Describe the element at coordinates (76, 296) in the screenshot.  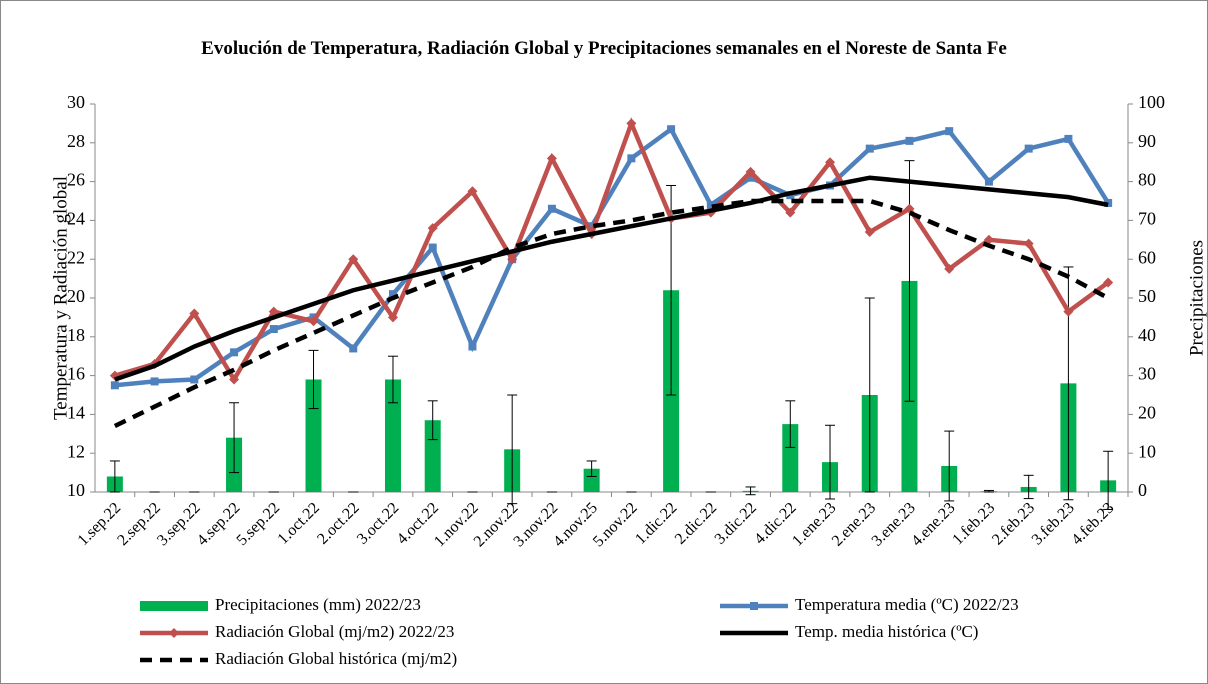
I see `y-tick-label: 20` at that location.